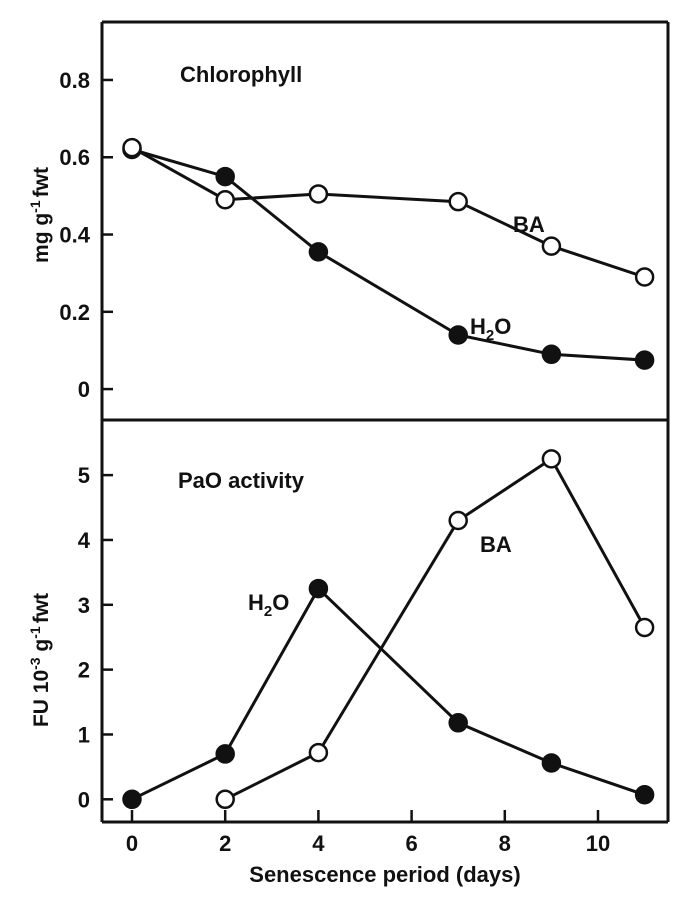  Describe the element at coordinates (74, 80) in the screenshot. I see `y-tick-label: 0.8` at that location.